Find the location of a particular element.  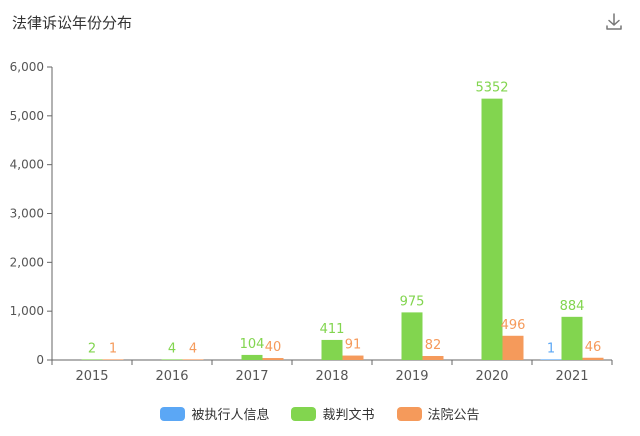

data-label-2-2015: 1 is located at coordinates (113, 348).